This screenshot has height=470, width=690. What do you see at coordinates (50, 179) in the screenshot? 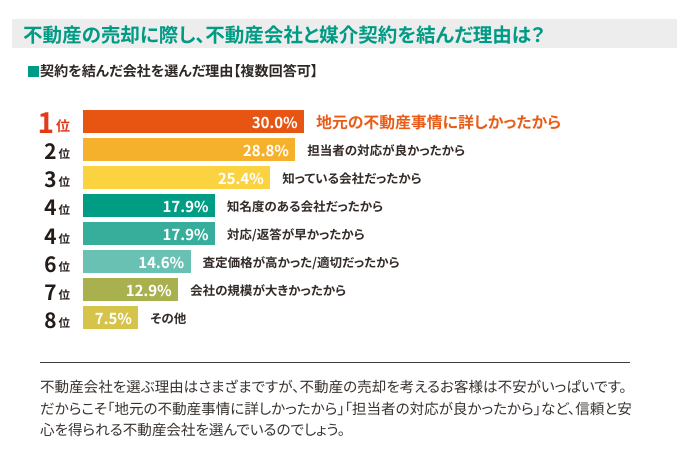
I see `rank-number: 3` at bounding box center [50, 179].